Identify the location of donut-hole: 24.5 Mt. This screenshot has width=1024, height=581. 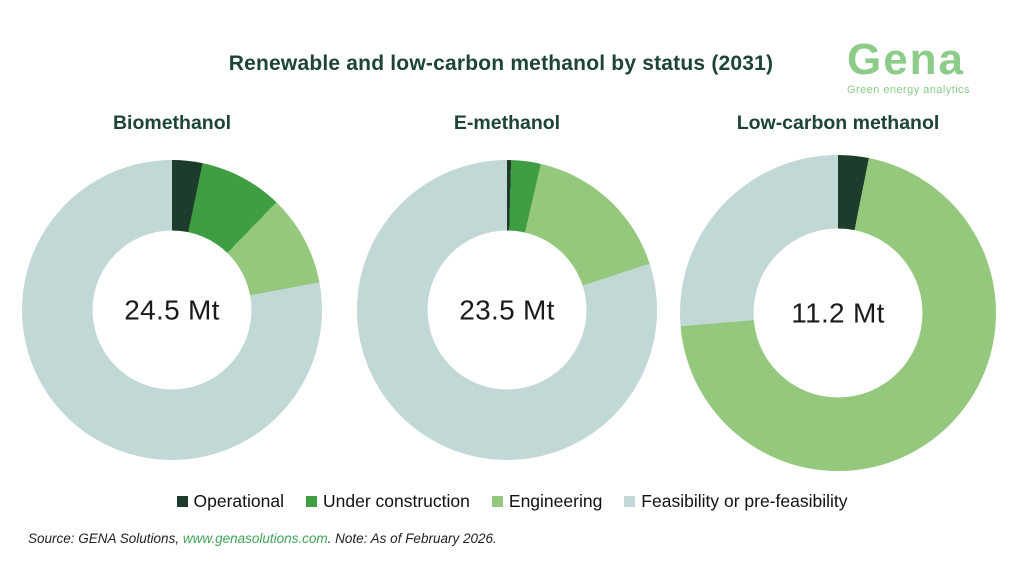
(172, 310).